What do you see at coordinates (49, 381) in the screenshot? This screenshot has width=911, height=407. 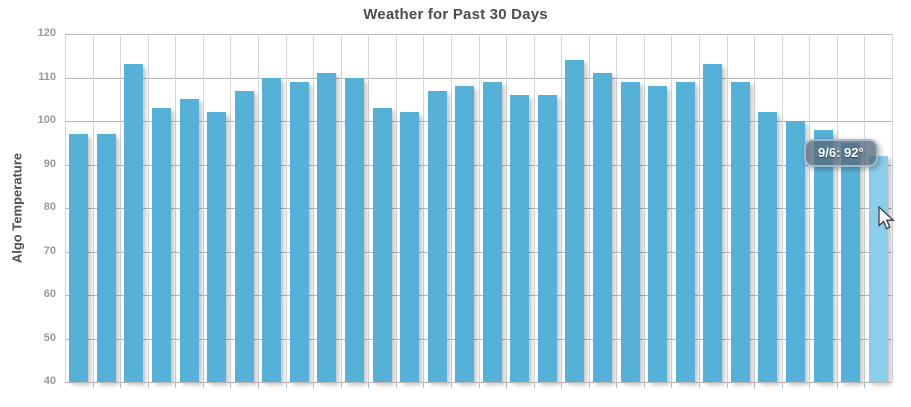 I see `y-tick-label: 40` at bounding box center [49, 381].